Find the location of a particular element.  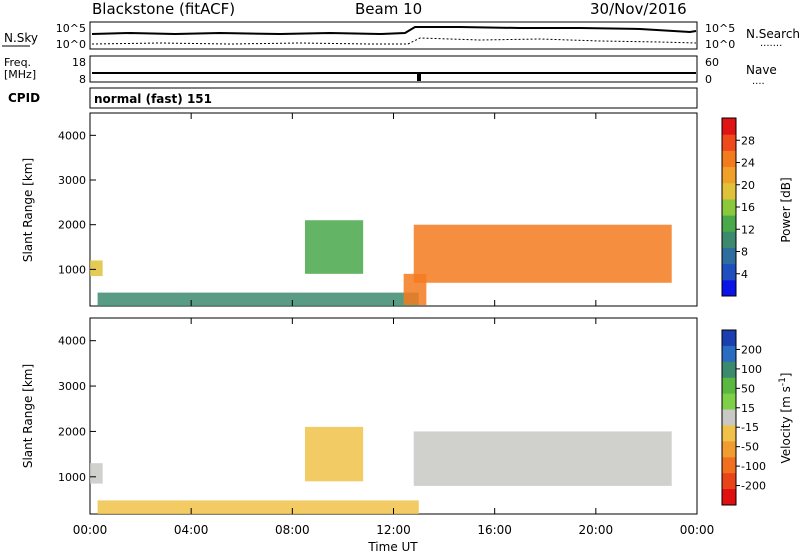

noise-sky-line is located at coordinates (394, 31).